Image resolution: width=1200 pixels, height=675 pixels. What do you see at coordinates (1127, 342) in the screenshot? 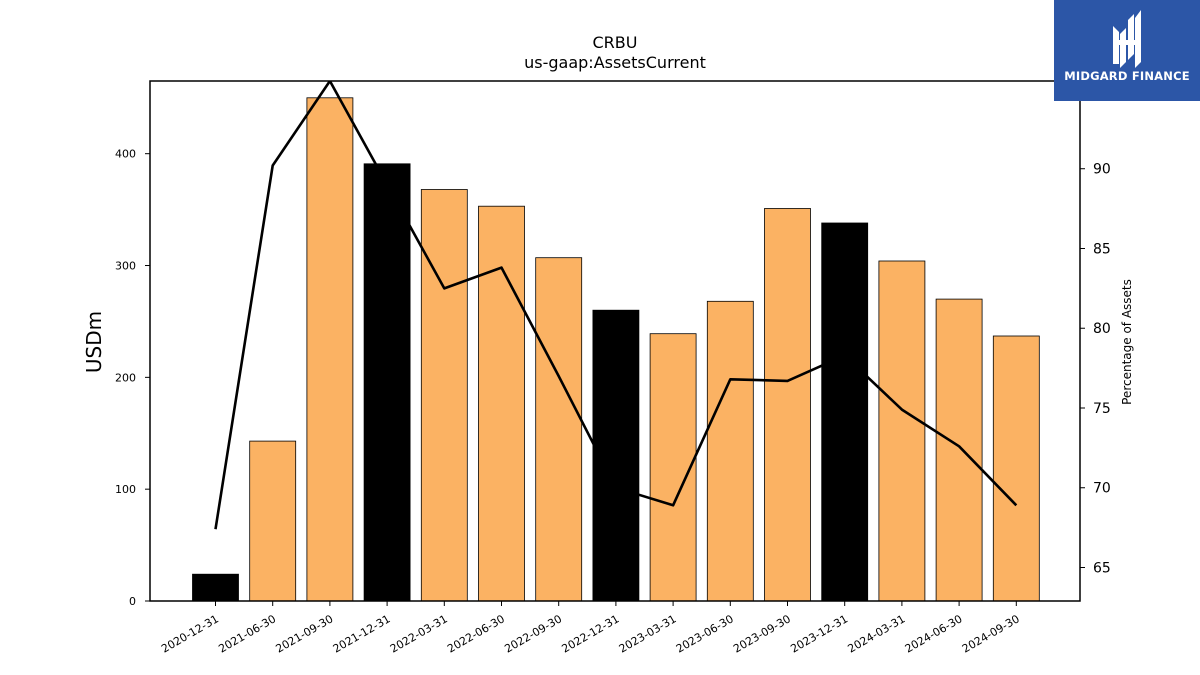
I see `y2-axis-label: Percentage of Assets` at bounding box center [1127, 342].